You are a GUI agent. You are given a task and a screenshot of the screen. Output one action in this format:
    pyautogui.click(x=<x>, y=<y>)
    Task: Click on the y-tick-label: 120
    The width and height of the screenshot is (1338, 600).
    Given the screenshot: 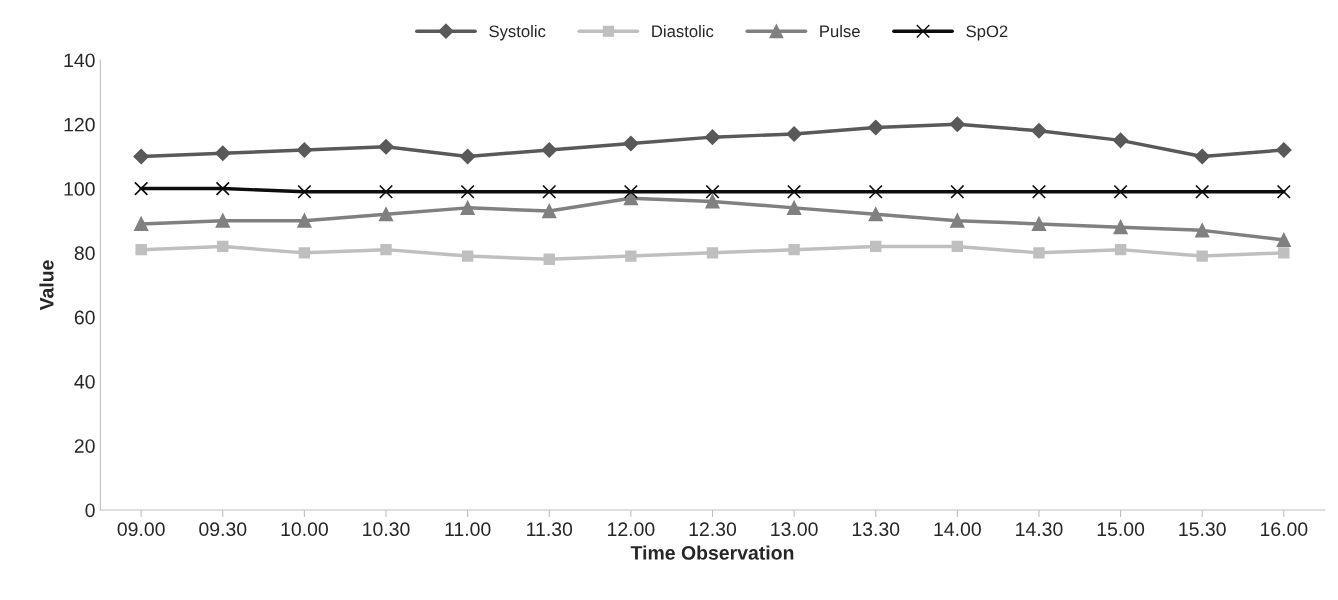 What is the action you would take?
    pyautogui.click(x=79, y=124)
    